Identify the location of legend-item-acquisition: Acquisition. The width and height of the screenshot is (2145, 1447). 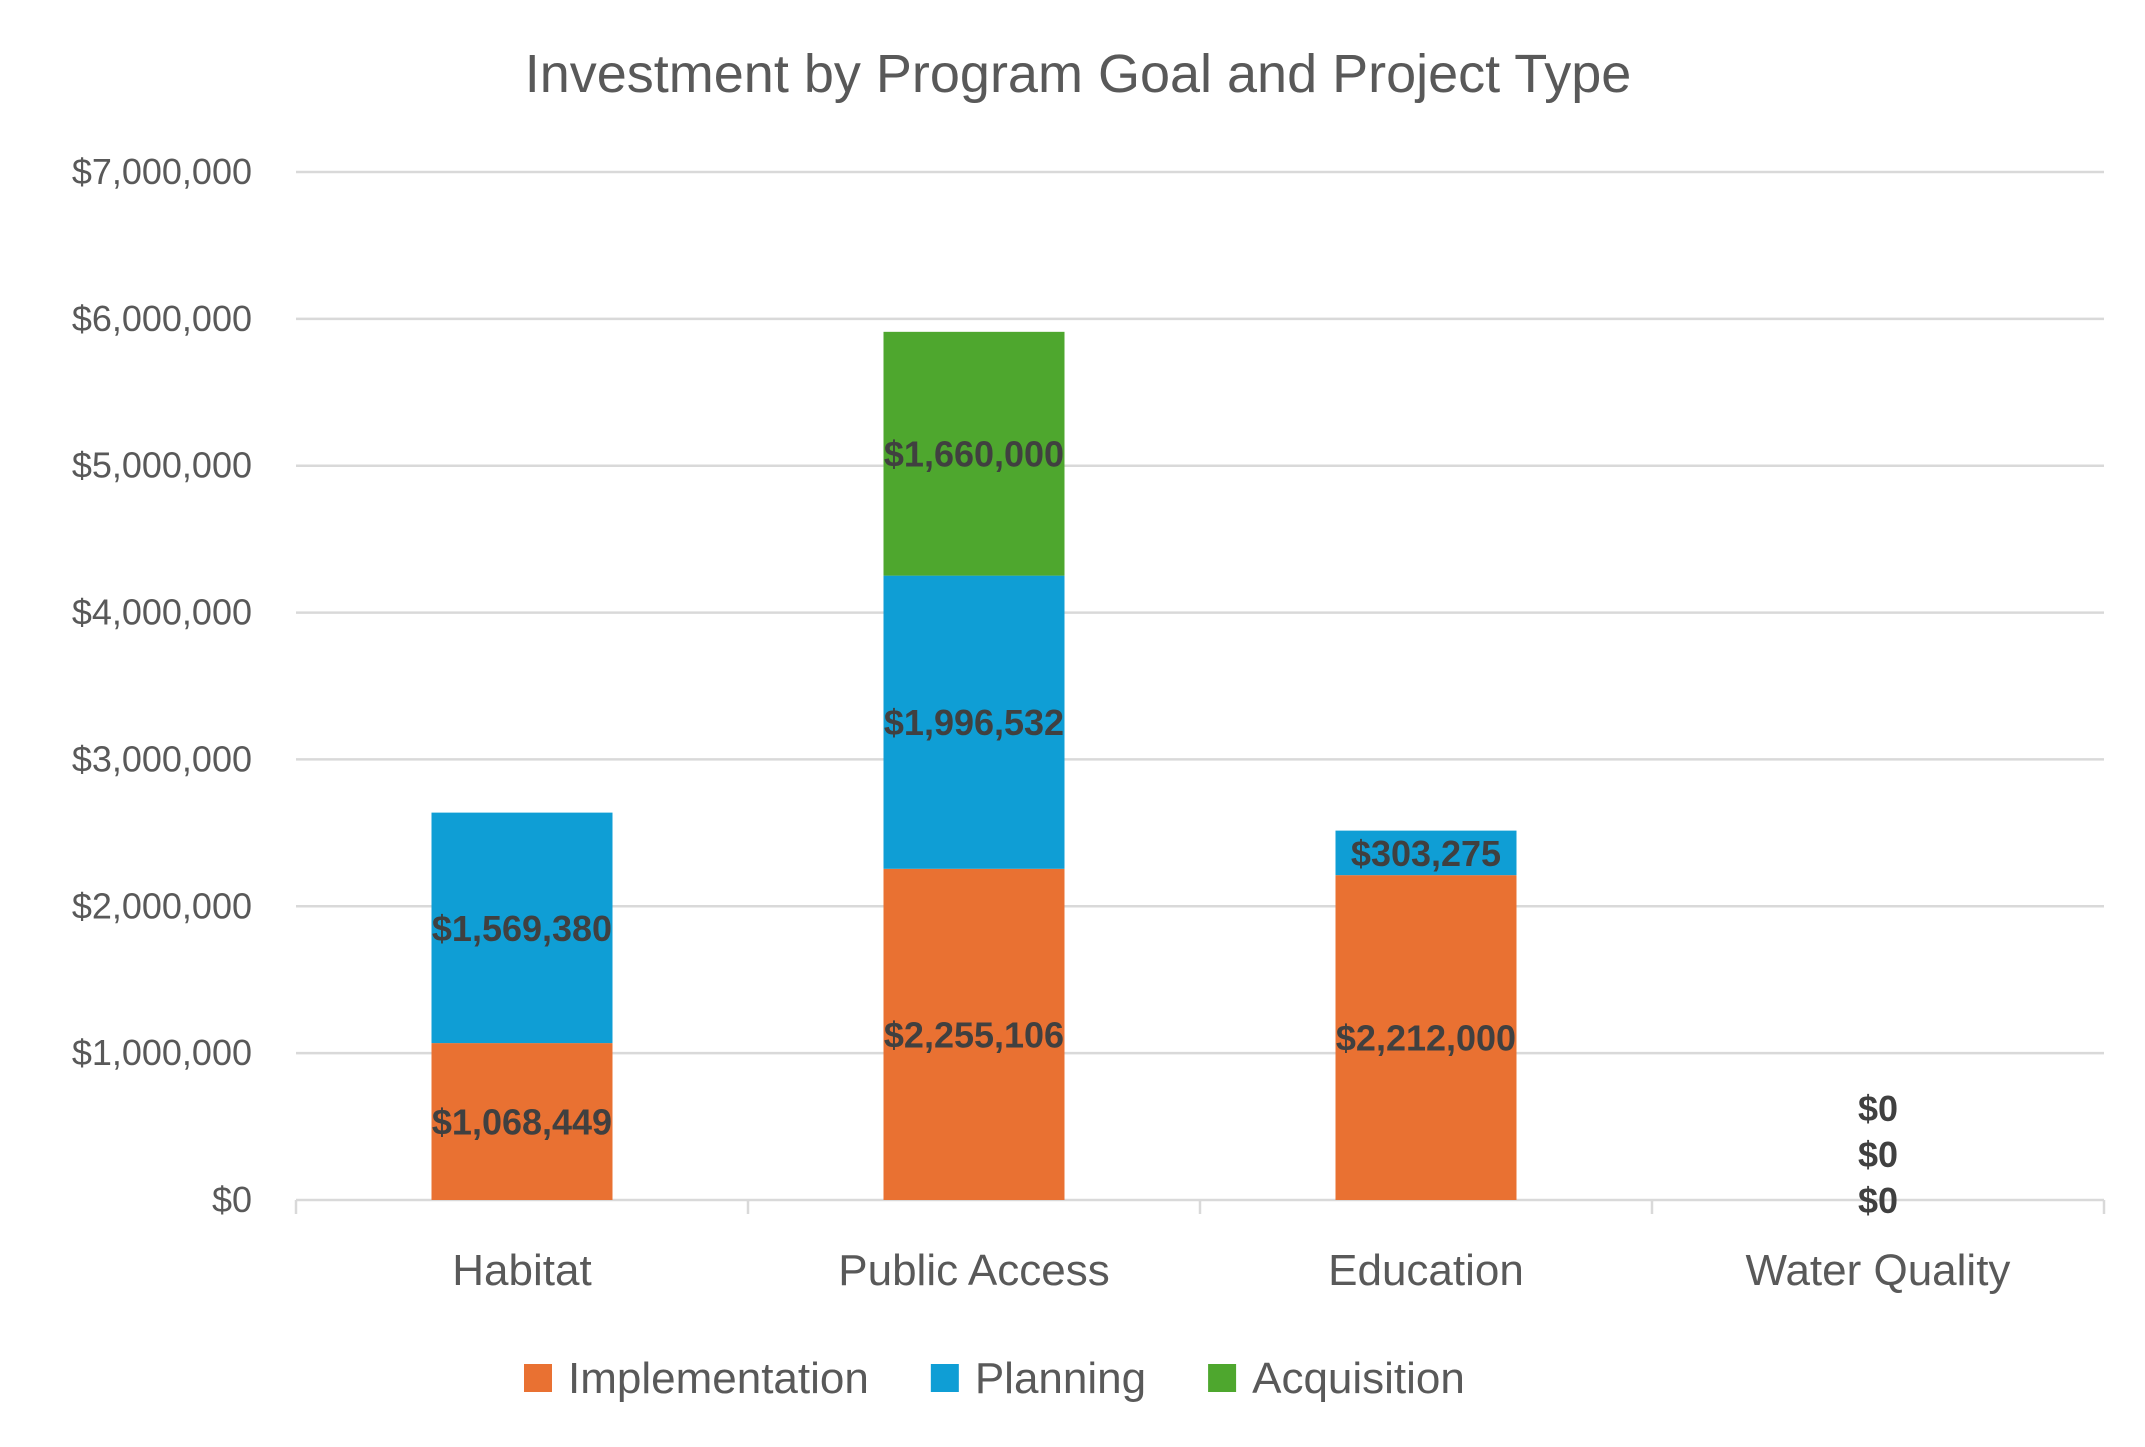
(1336, 1378).